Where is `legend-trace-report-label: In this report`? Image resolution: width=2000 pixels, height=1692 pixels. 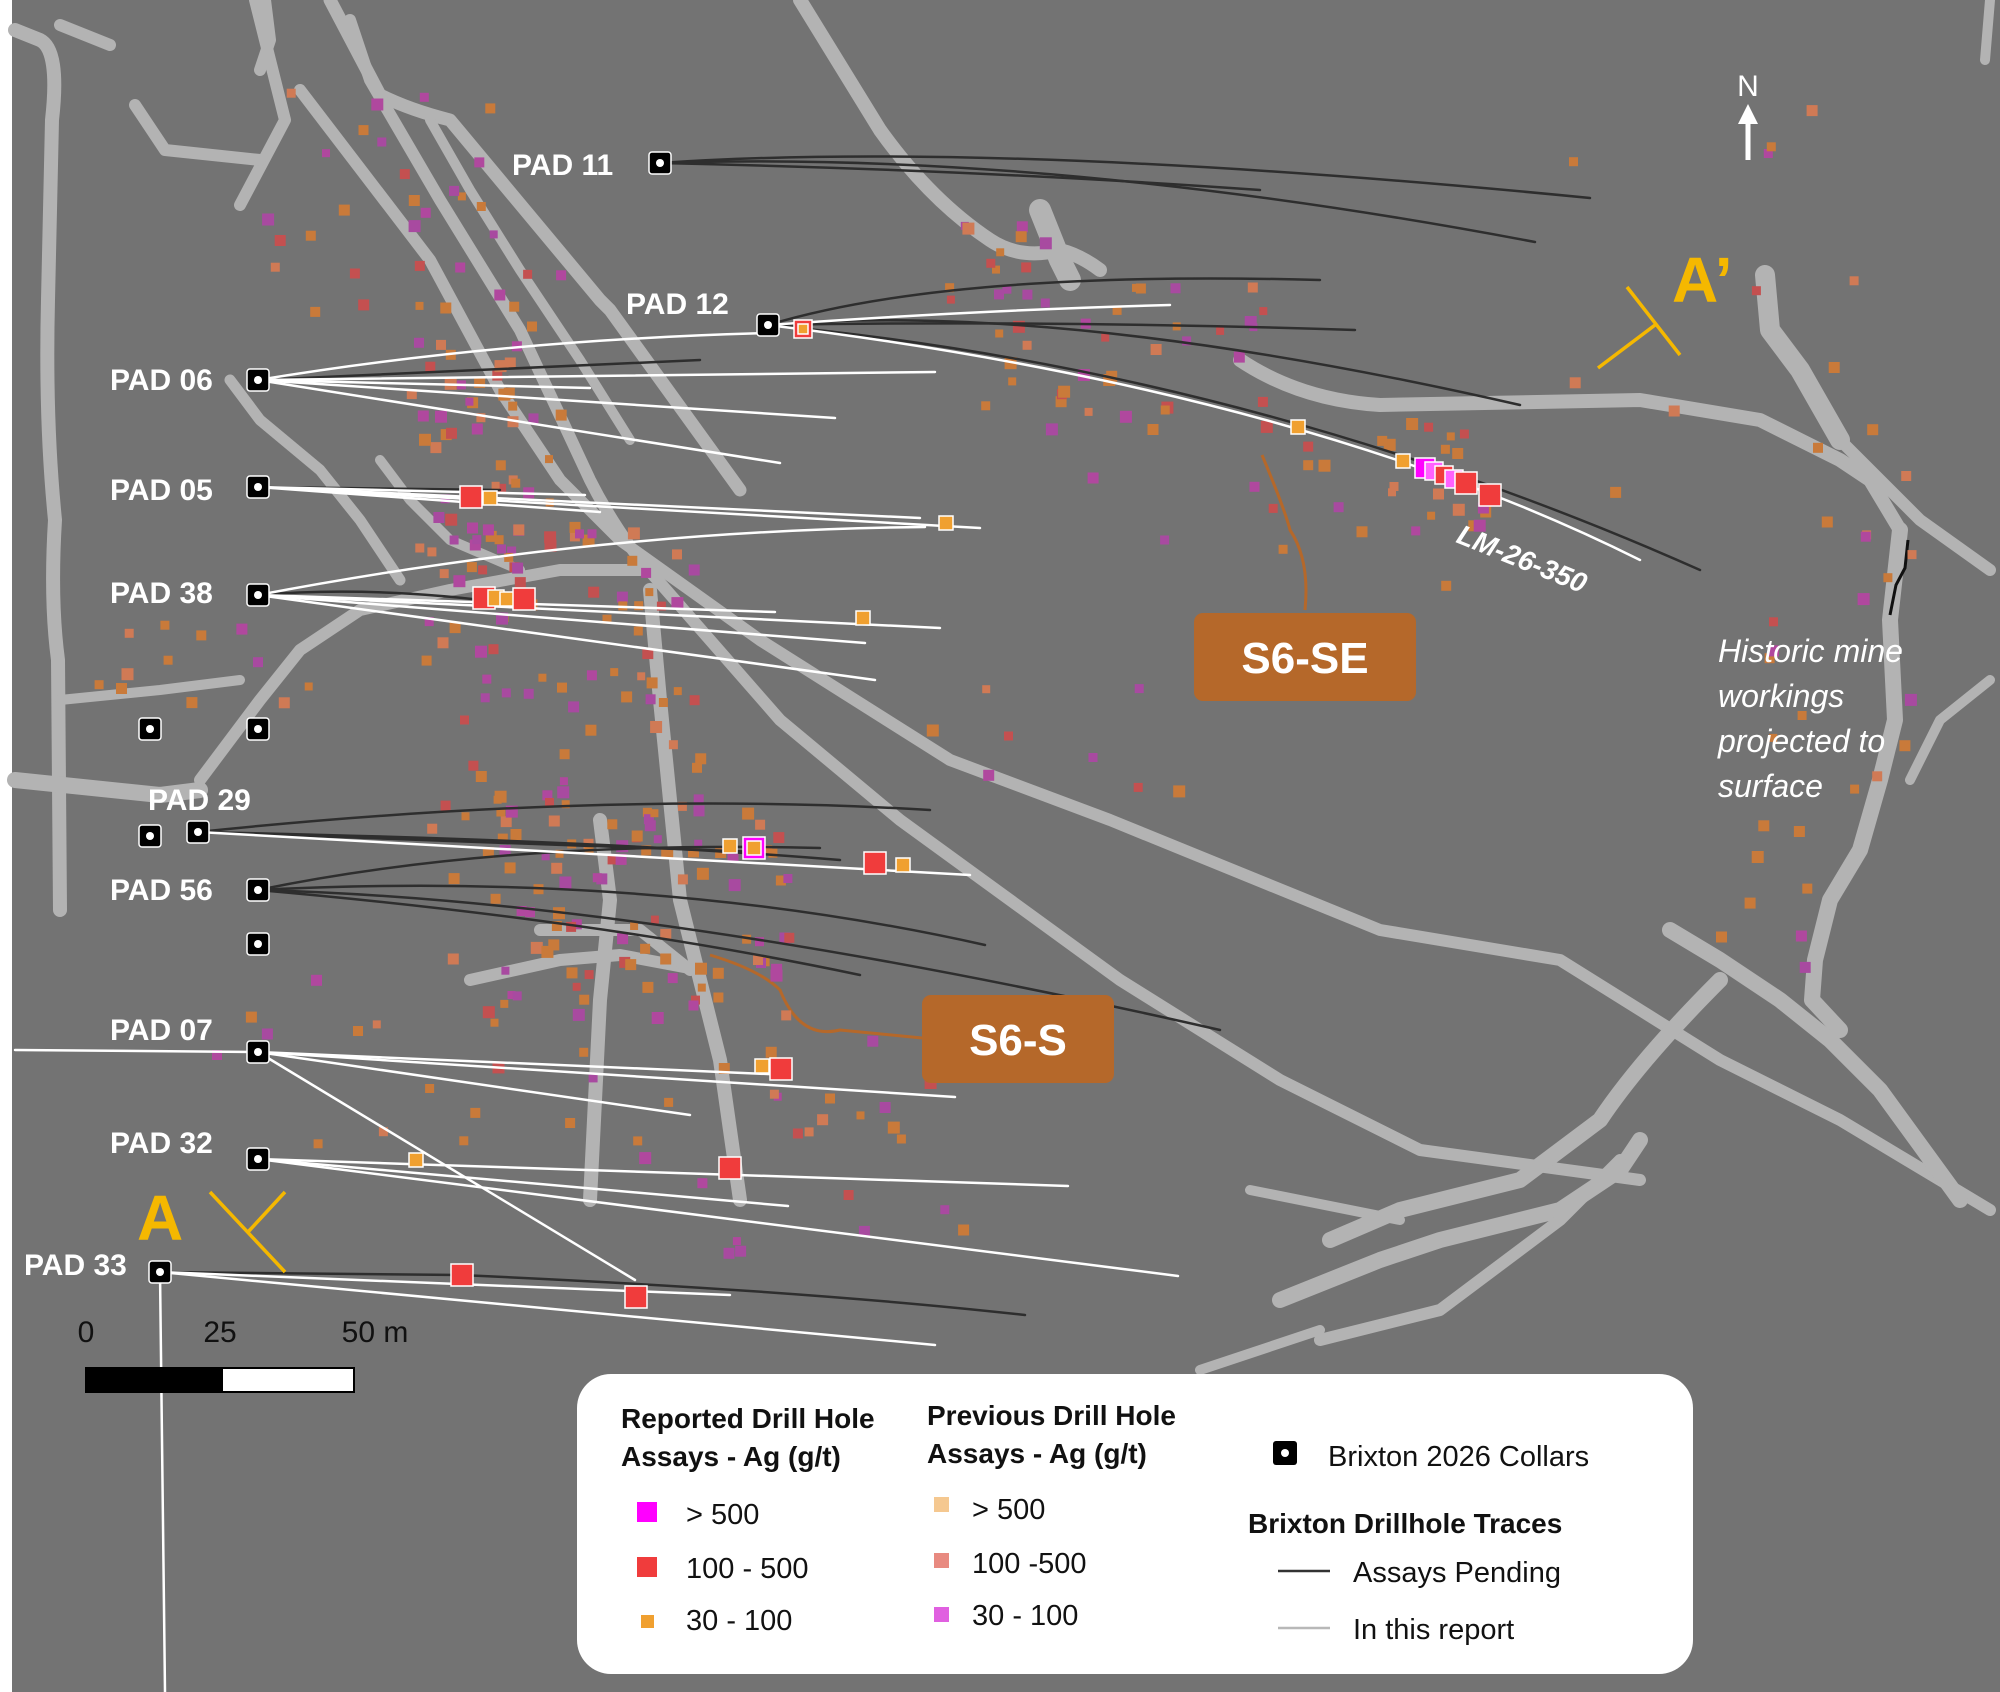 legend-trace-report-label: In this report is located at coordinates (1433, 1630).